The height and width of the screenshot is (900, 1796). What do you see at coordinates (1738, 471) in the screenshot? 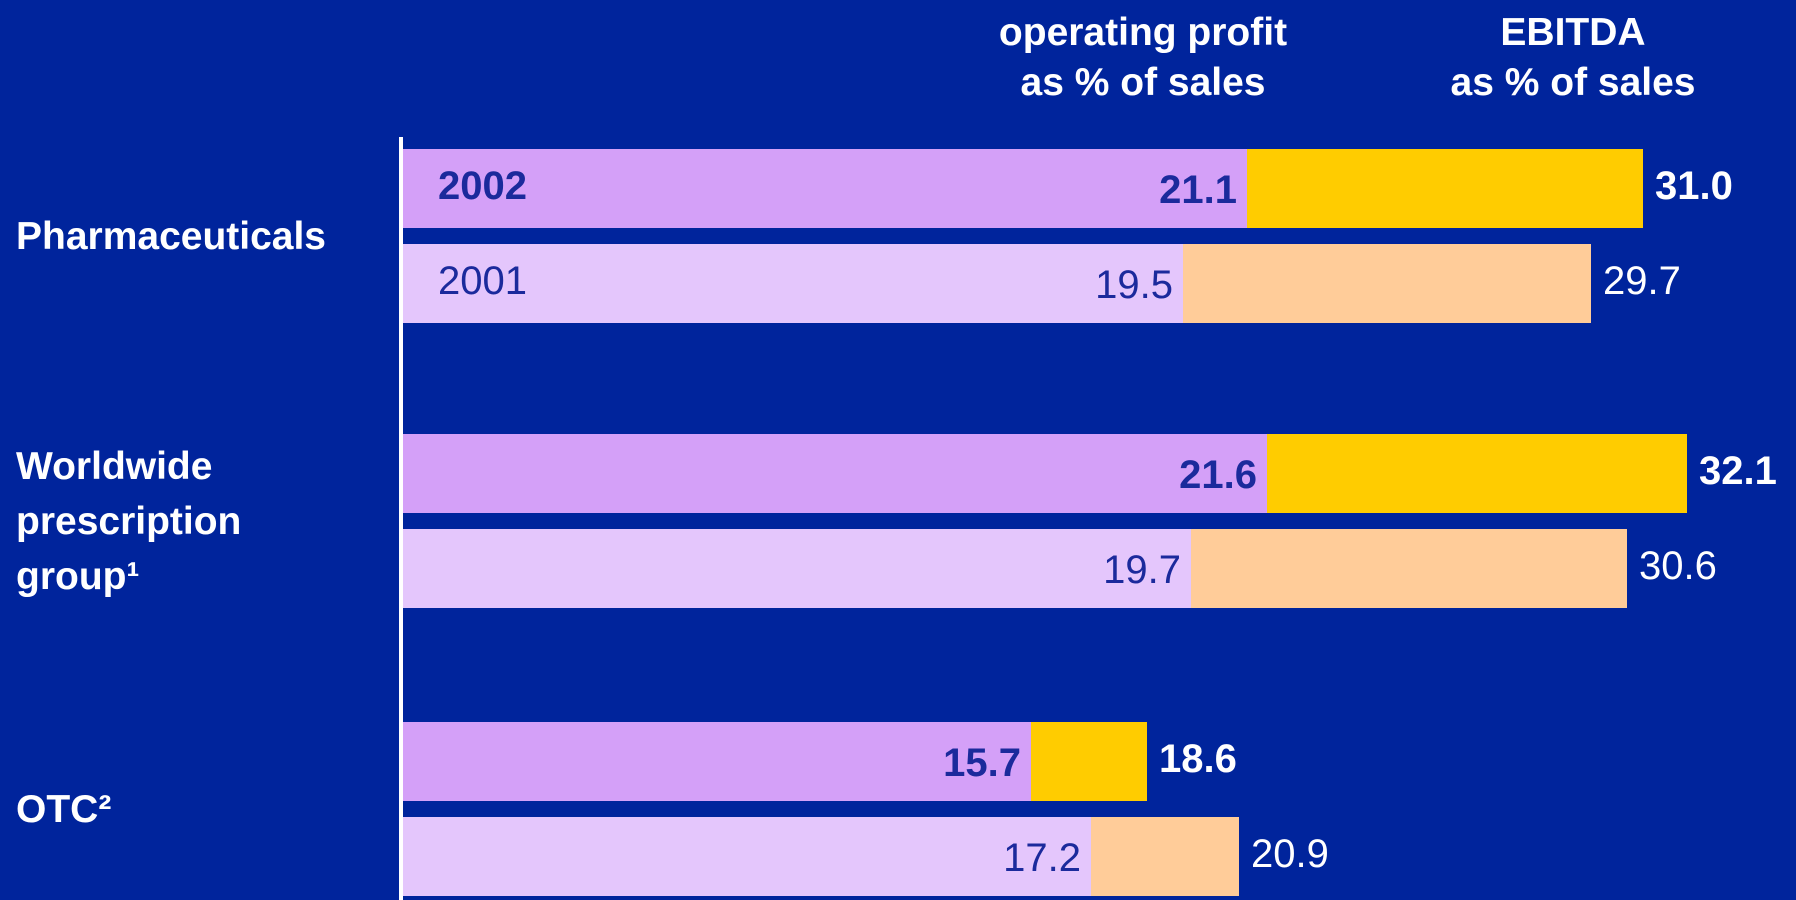
I see `ebitda-value-label: 32.1` at bounding box center [1738, 471].